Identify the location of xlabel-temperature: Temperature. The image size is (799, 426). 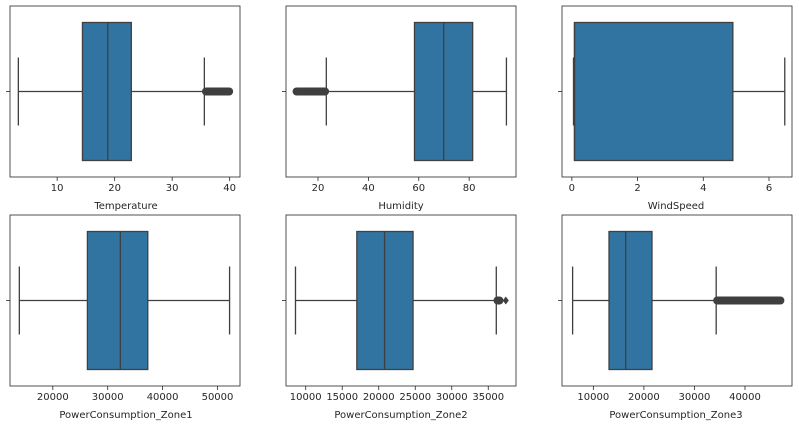
(125, 206).